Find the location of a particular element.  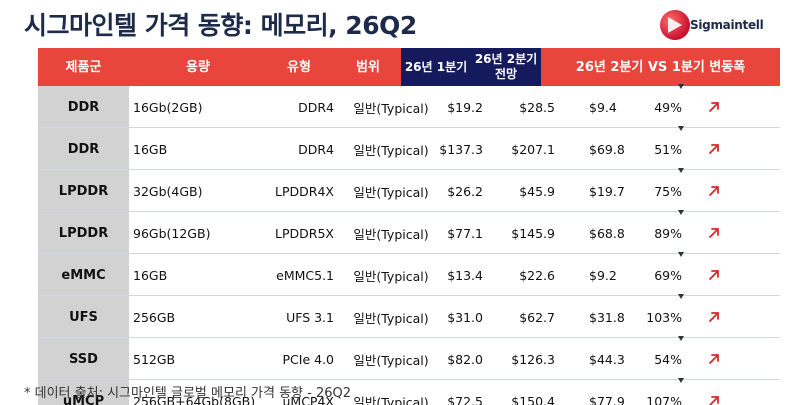

q1-price-cell: $26.2 is located at coordinates (465, 191).